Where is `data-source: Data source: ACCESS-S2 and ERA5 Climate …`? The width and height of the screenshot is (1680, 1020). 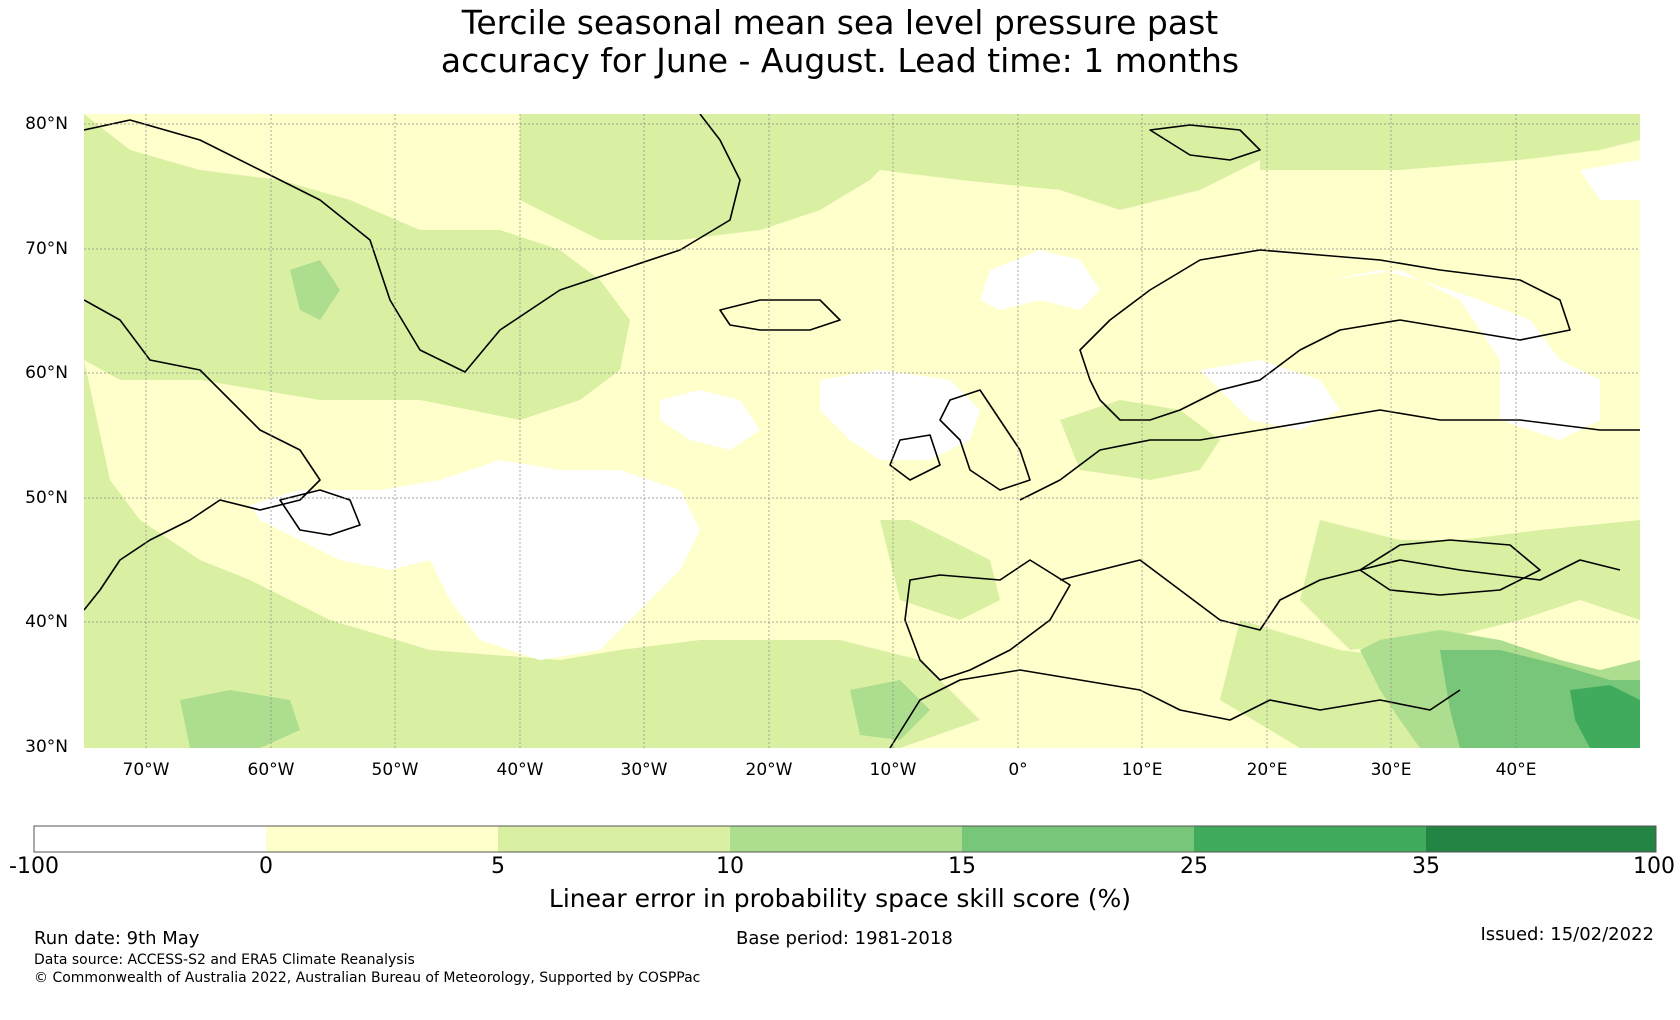 data-source: Data source: ACCESS-S2 and ERA5 Climate … is located at coordinates (224, 960).